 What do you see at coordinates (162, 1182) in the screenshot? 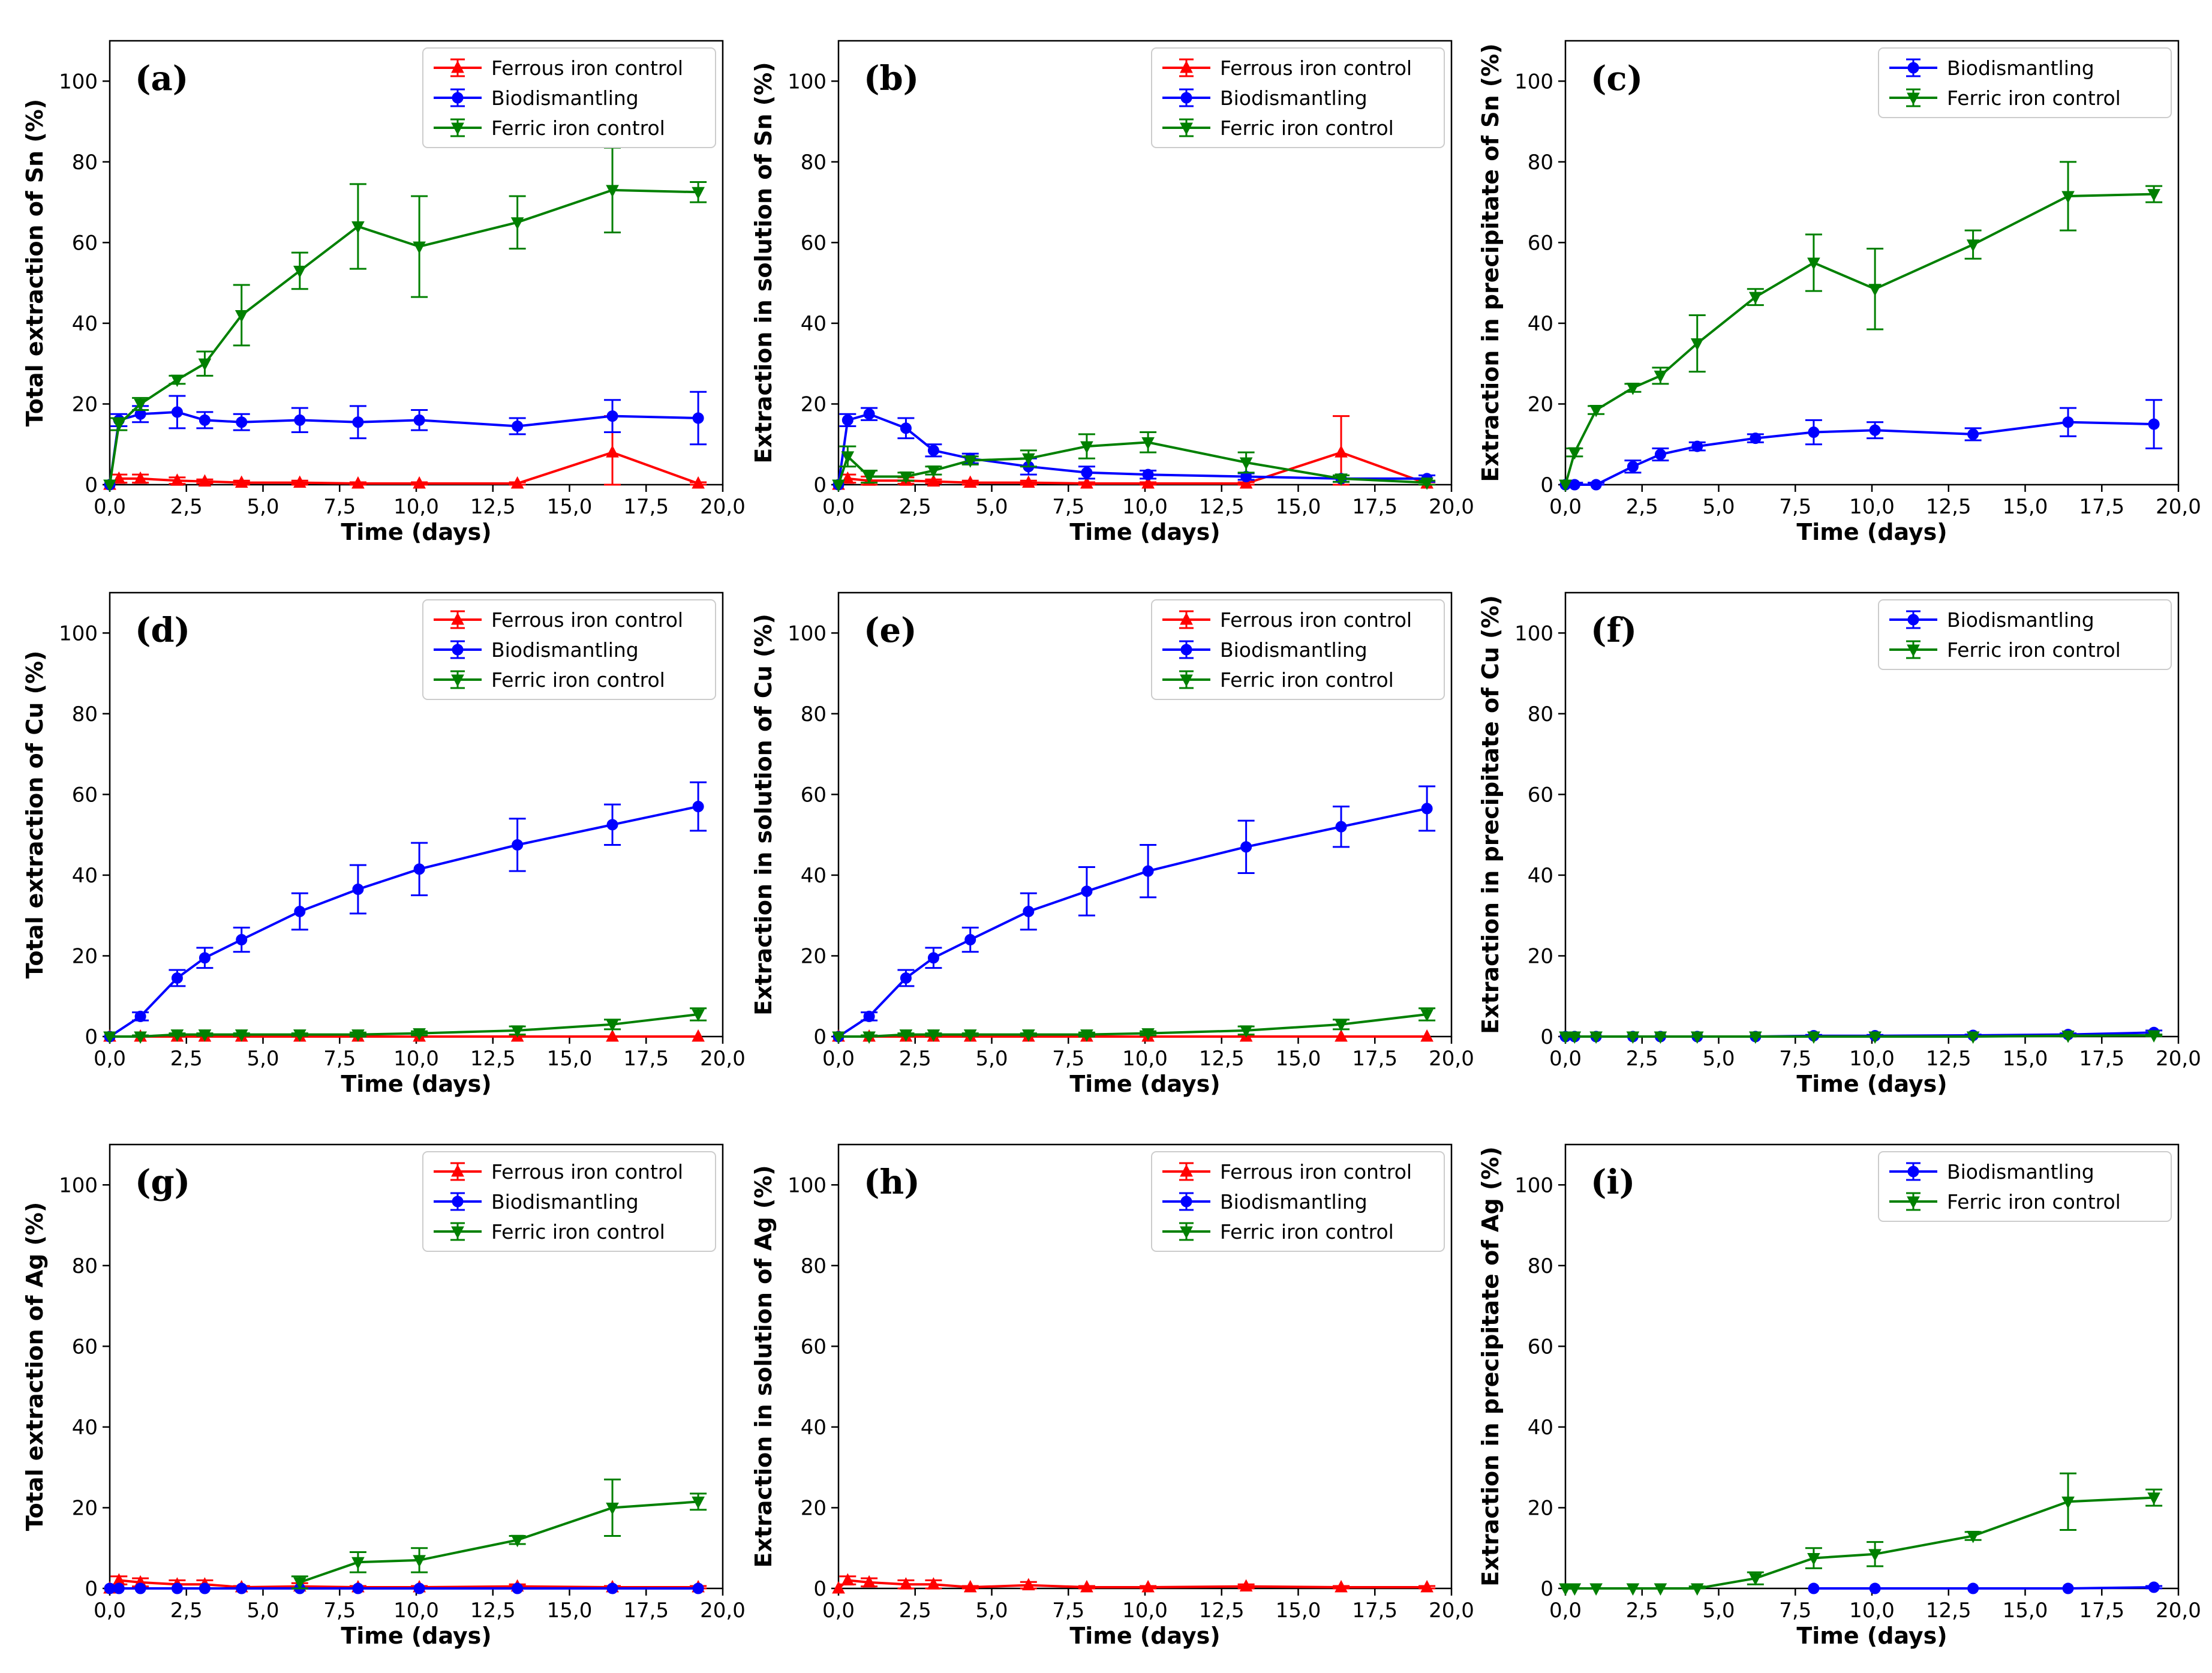
I see `panel-label: (g)` at bounding box center [162, 1182].